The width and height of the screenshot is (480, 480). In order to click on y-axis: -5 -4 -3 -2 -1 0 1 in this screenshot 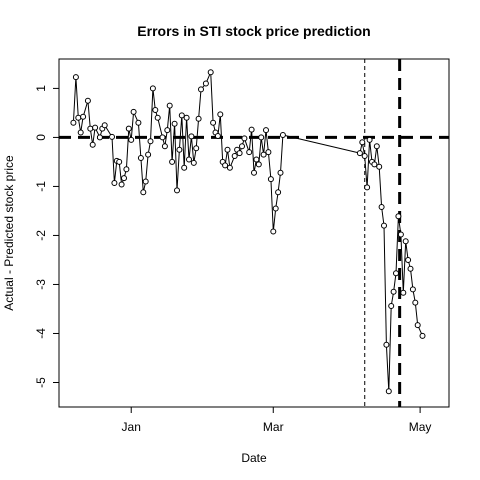, I will do `click(46, 236)`.